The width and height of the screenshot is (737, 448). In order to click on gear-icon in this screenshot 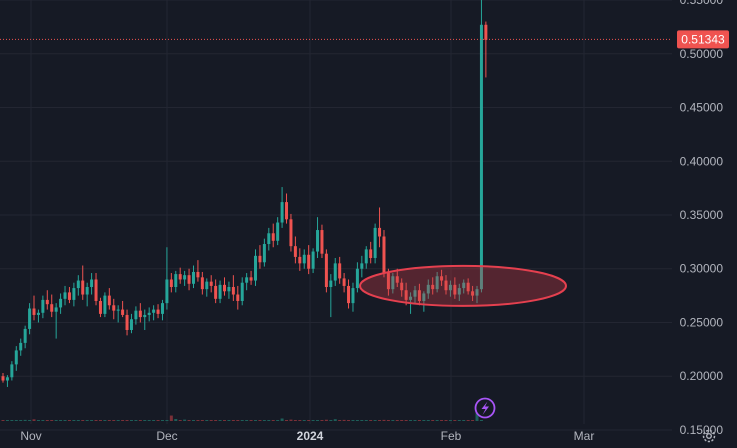, I will do `click(709, 436)`.